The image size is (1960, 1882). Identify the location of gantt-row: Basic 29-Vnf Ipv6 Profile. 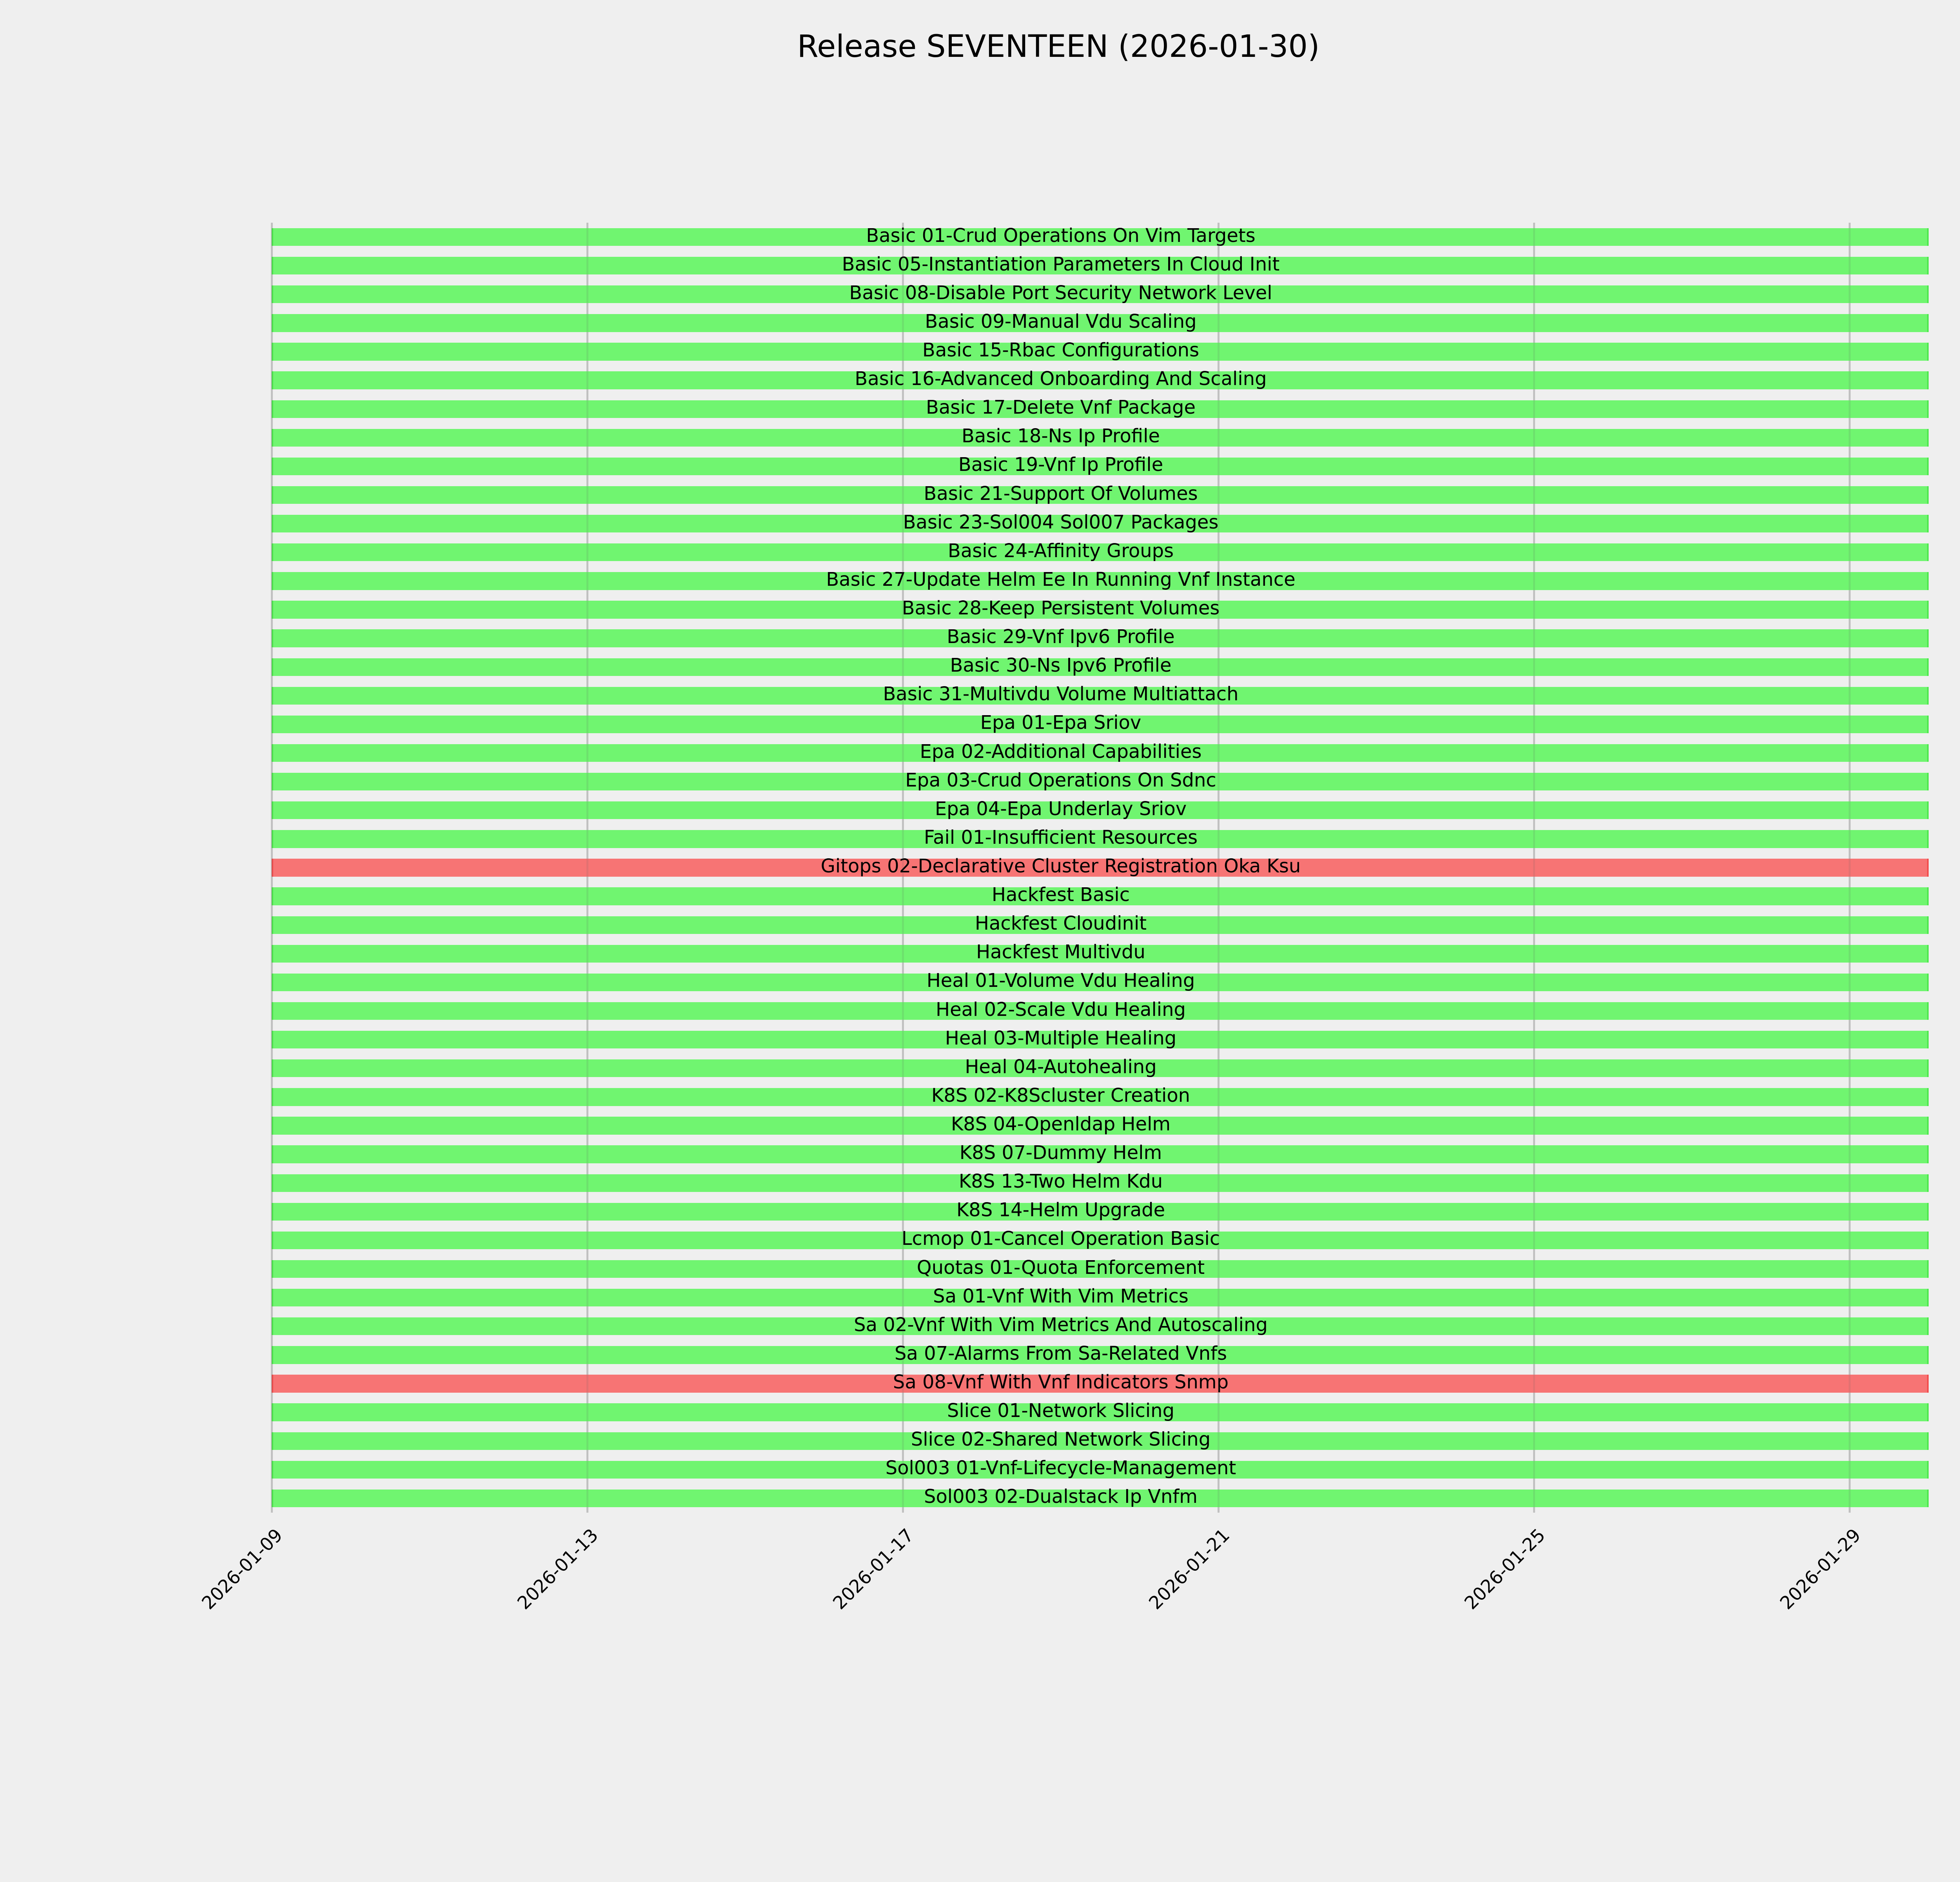
(1061, 637).